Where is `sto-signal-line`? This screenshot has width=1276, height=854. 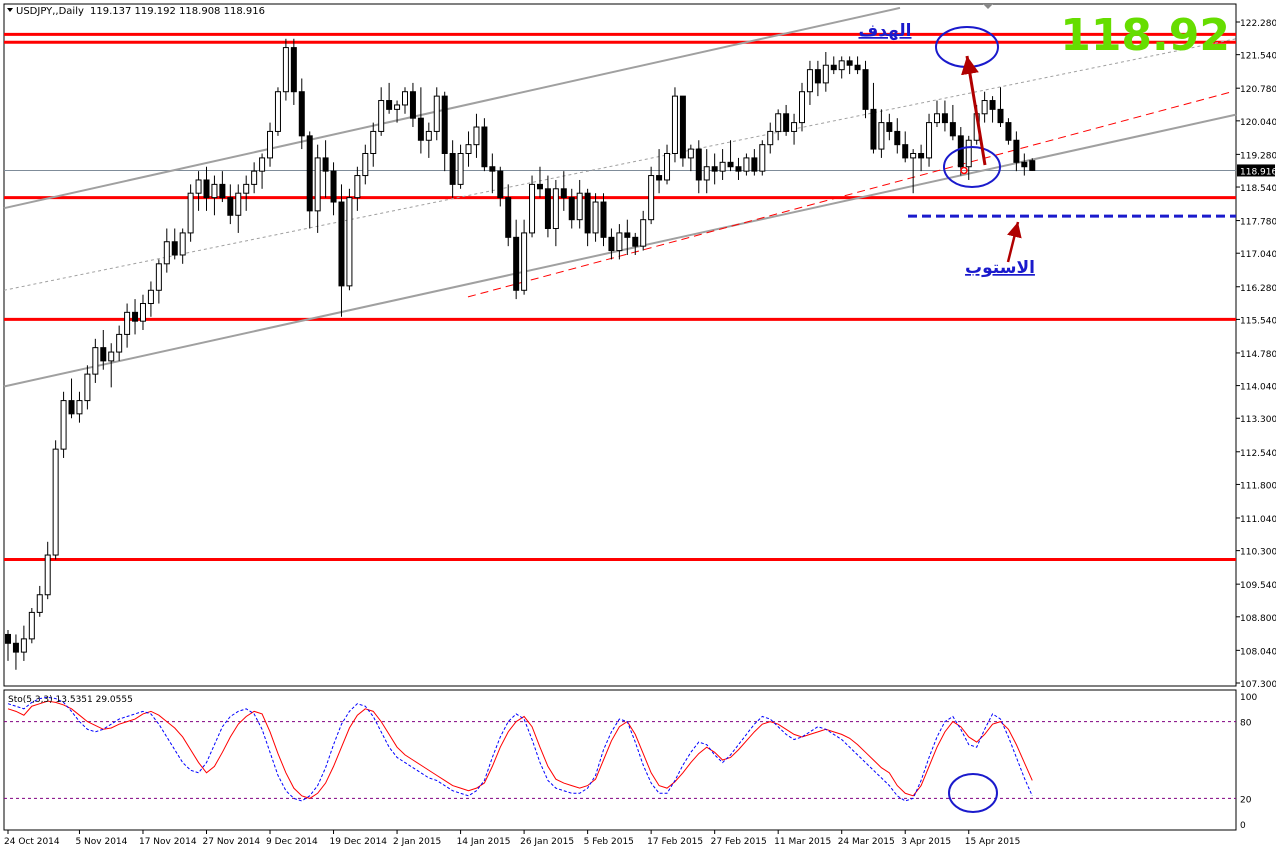 sto-signal-line is located at coordinates (520, 749).